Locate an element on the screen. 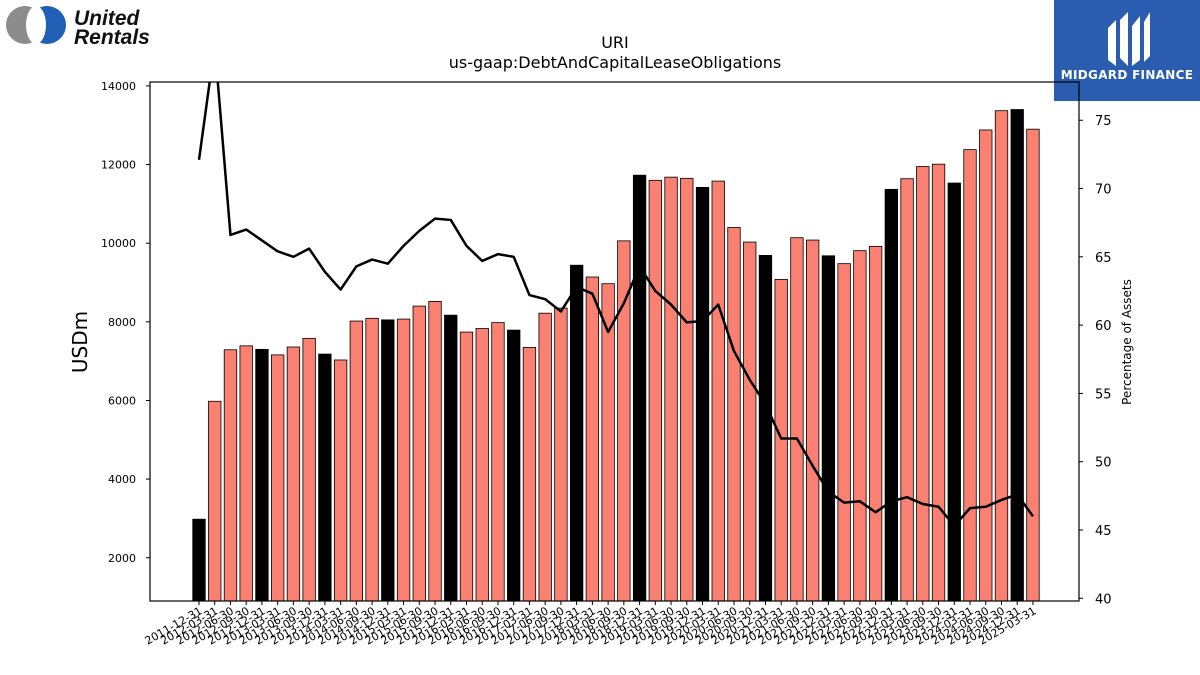 The width and height of the screenshot is (1200, 675). y2-tick-label: 40 is located at coordinates (1103, 599).